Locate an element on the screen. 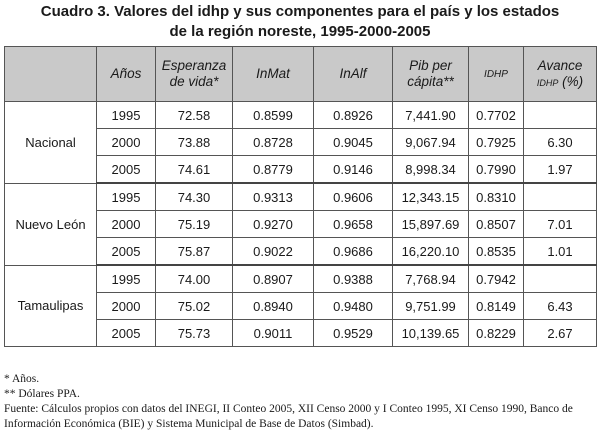 The height and width of the screenshot is (440, 600). cell-esperanza: 74.00 is located at coordinates (194, 278).